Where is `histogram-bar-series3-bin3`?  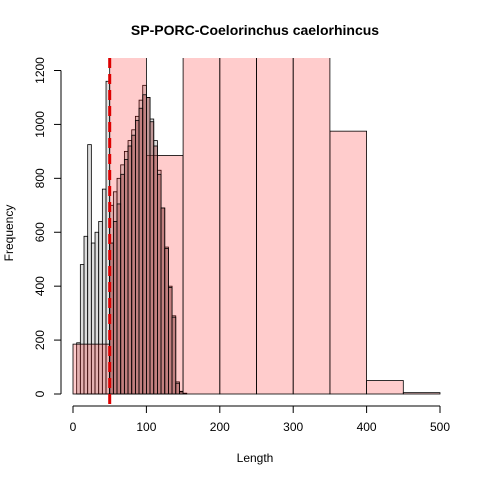 histogram-bar-series3-bin3 is located at coordinates (119, 299).